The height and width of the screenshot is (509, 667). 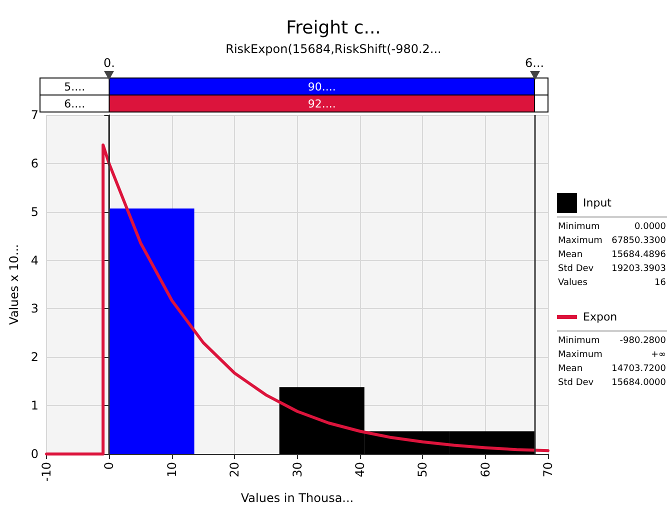 What do you see at coordinates (235, 470) in the screenshot?
I see `x-tick-label: 20` at bounding box center [235, 470].